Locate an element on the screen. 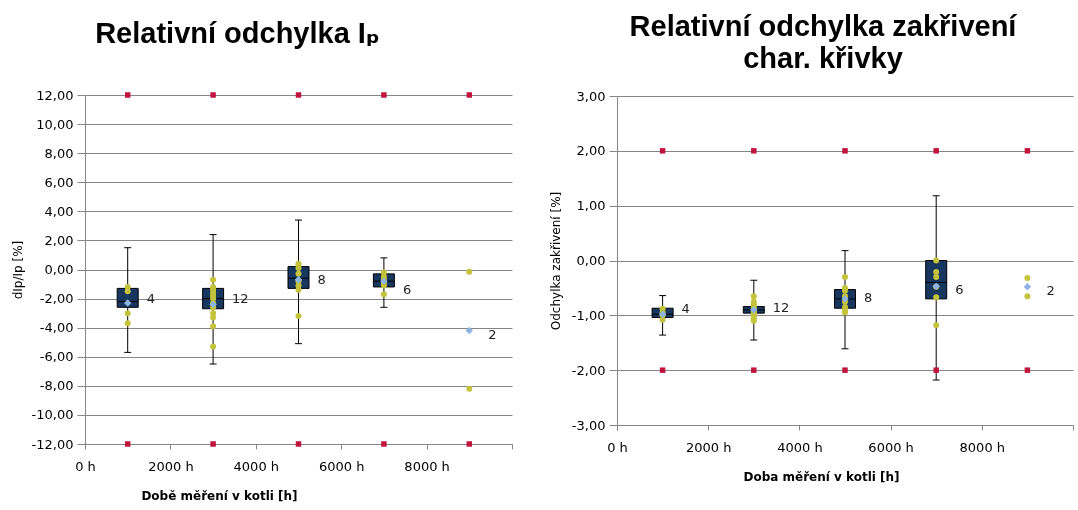  chart-title: Relativní odchylka Iₚ is located at coordinates (237, 33).